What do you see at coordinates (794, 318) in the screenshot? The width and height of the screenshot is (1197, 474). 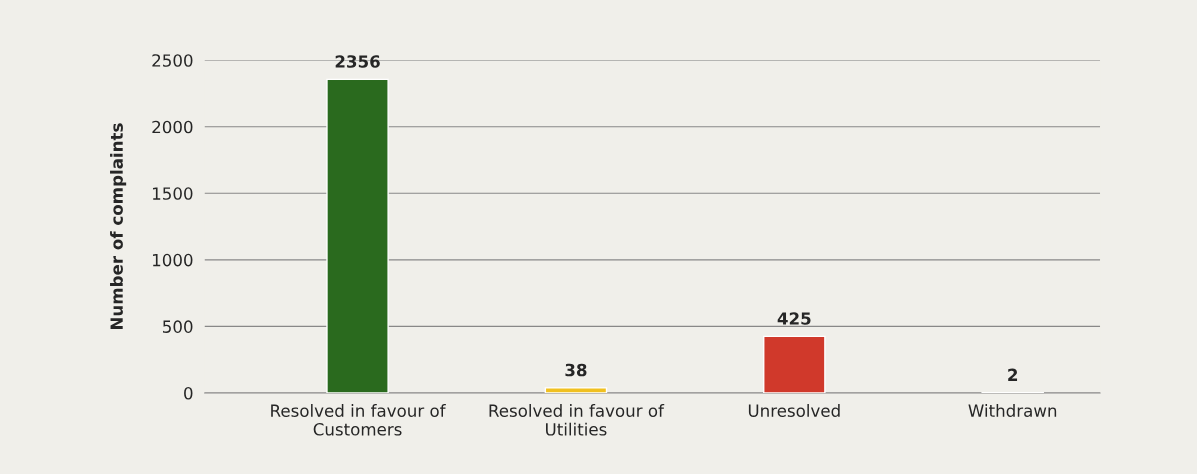 I see `data-label: 425` at bounding box center [794, 318].